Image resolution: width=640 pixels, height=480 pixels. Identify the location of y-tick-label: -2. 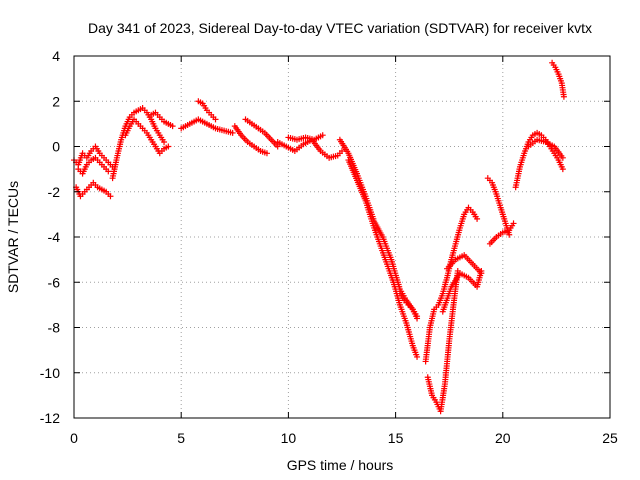
(54, 192).